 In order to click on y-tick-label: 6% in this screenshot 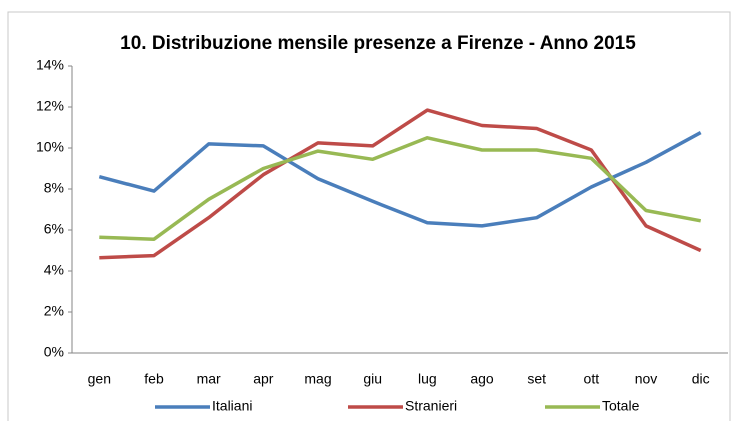, I will do `click(54, 229)`.